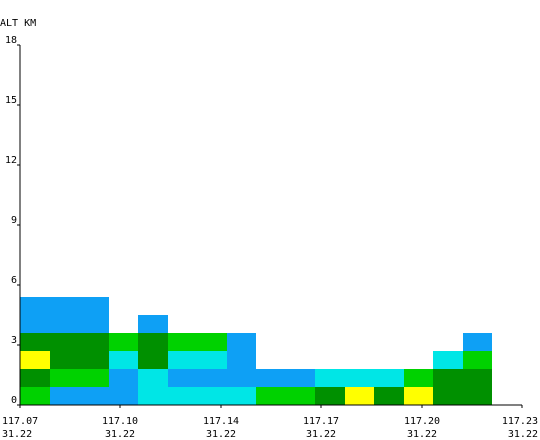 The height and width of the screenshot is (440, 540). Describe the element at coordinates (182, 378) in the screenshot. I see `cell-col5-layer1` at that location.